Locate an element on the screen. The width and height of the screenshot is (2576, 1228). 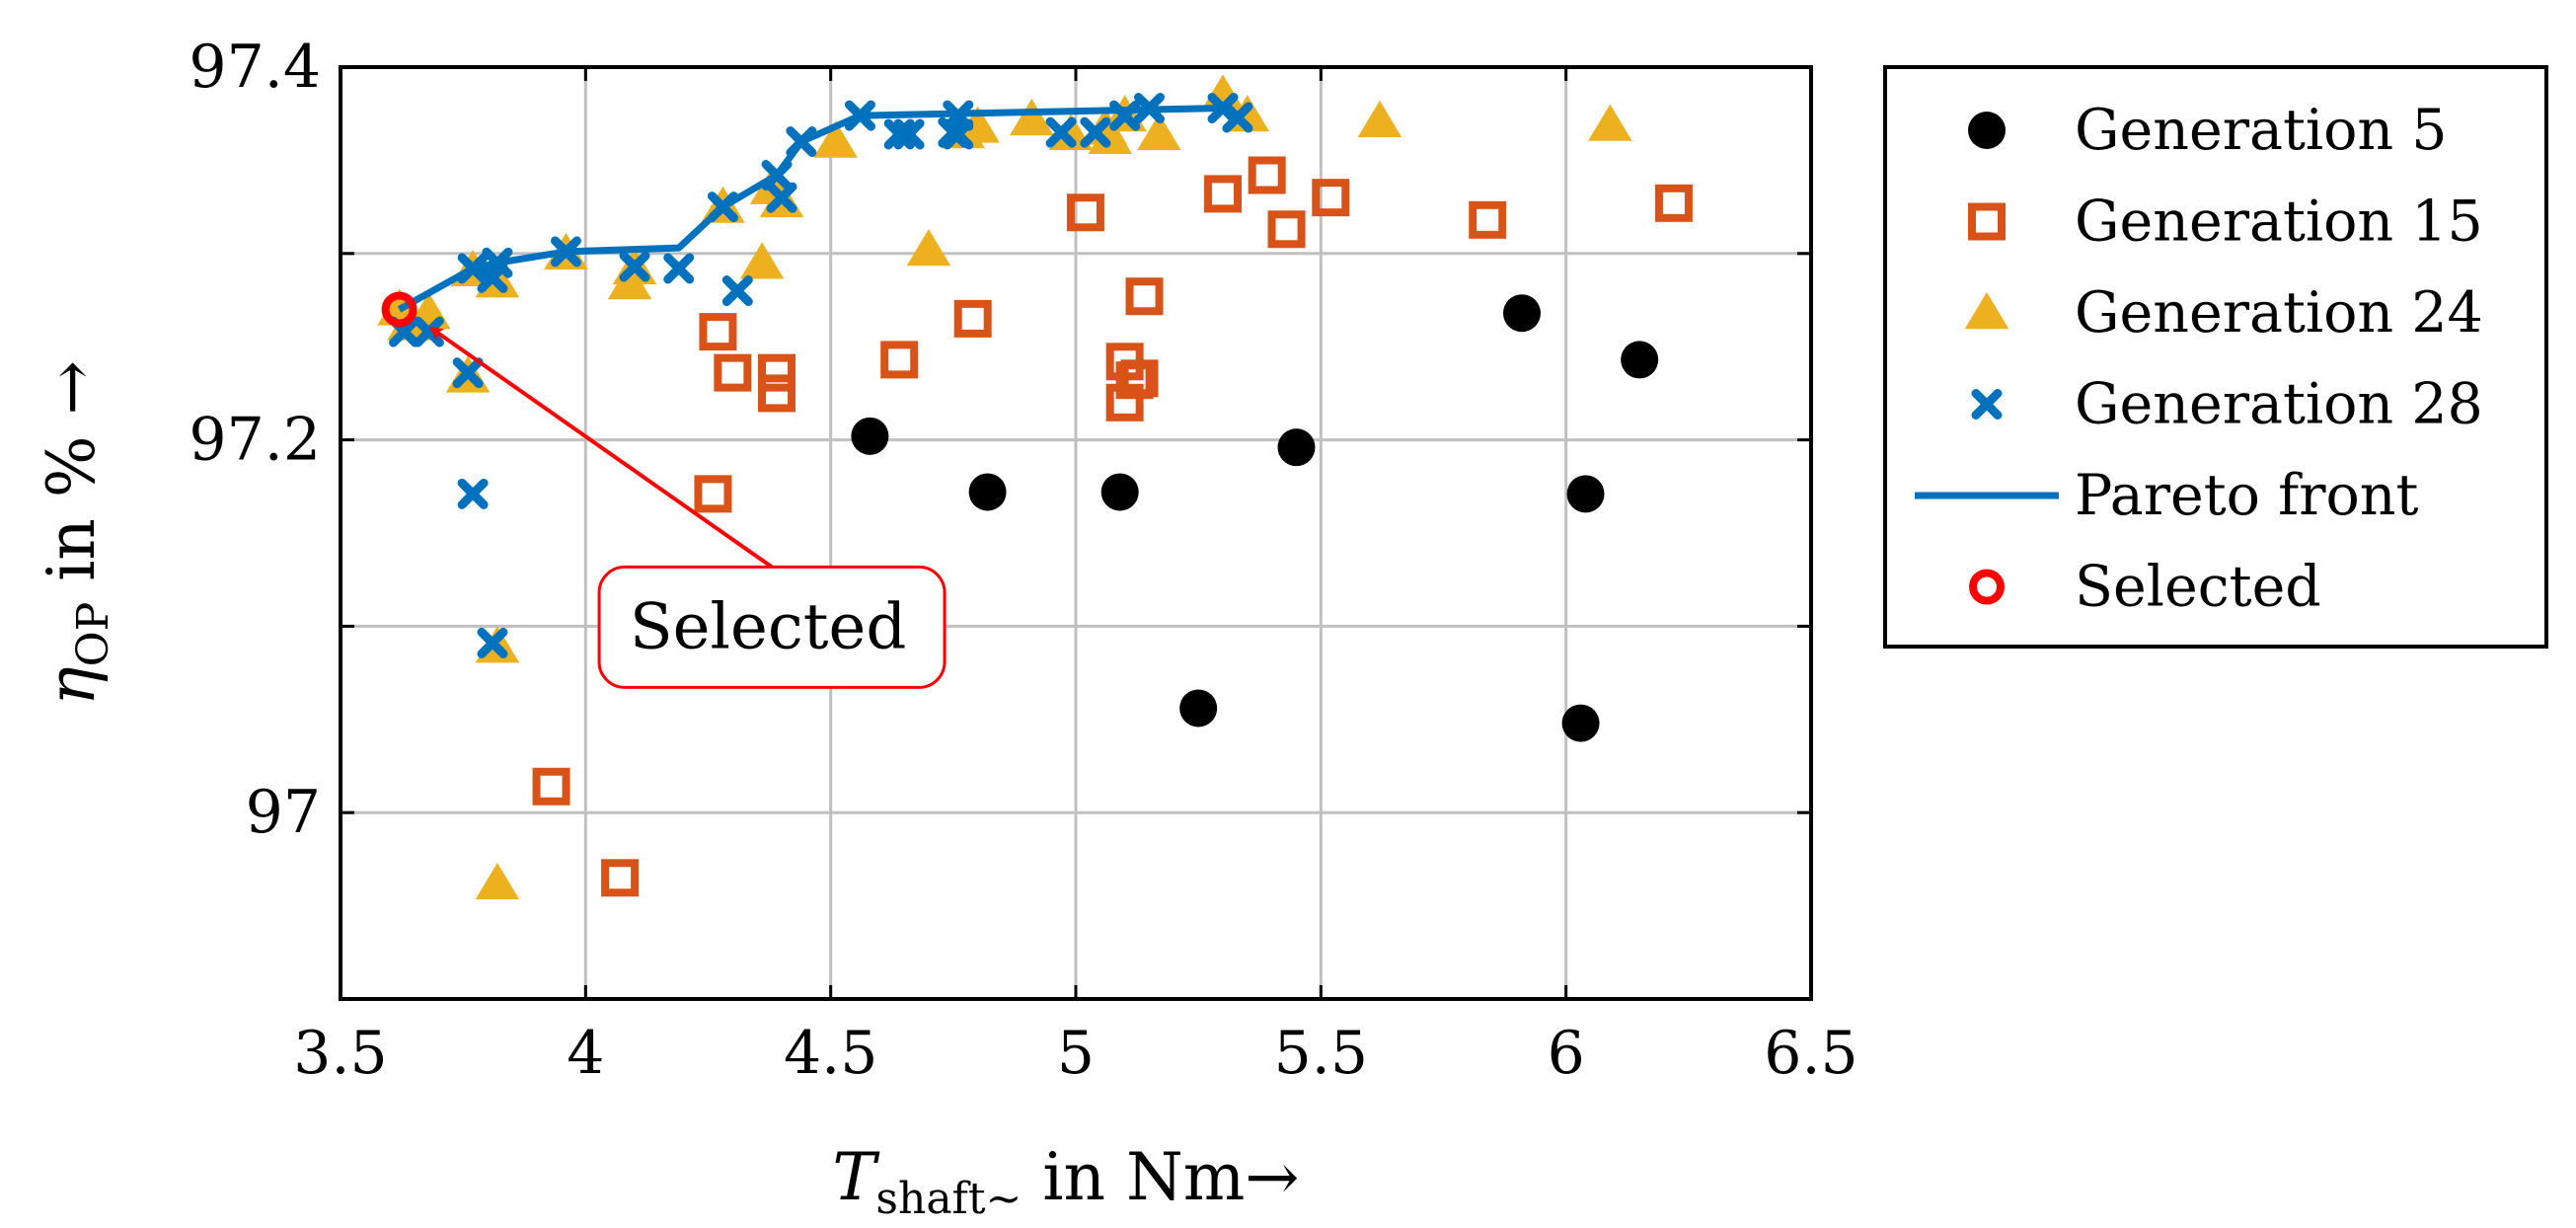
y-axis-label: ηOP in % → is located at coordinates (76, 533).